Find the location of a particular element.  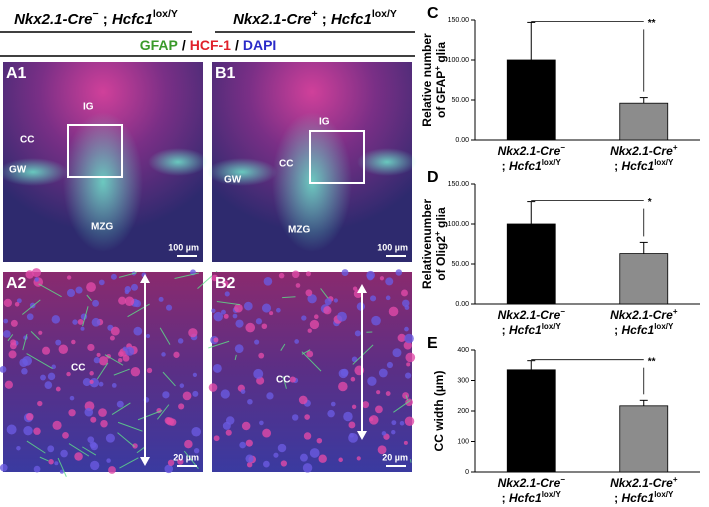

scale-label: 100 µm is located at coordinates (392, 247).